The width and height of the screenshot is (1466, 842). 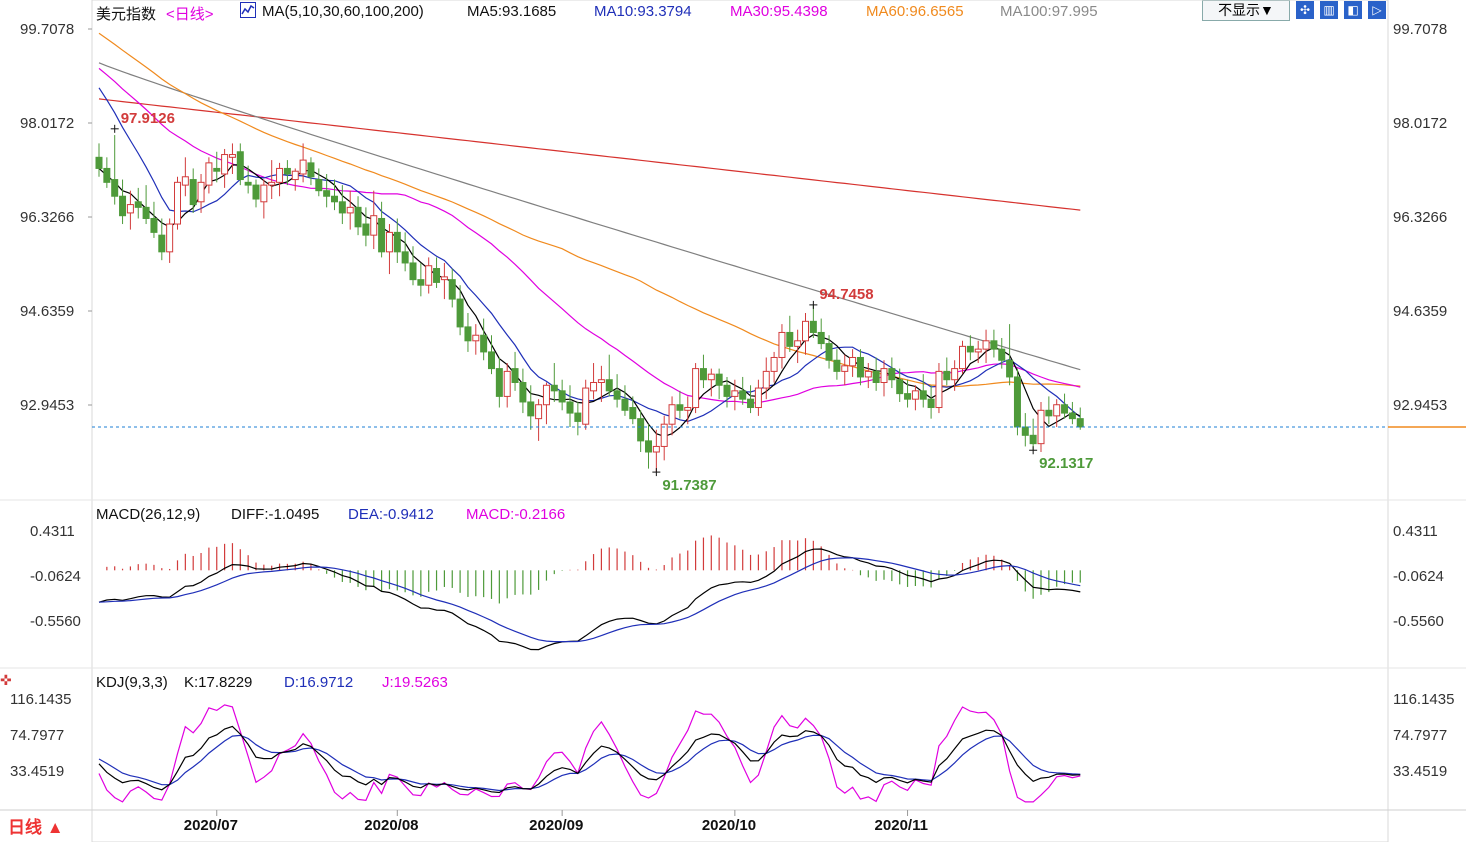 What do you see at coordinates (589, 599) in the screenshot?
I see `macd-diff-line` at bounding box center [589, 599].